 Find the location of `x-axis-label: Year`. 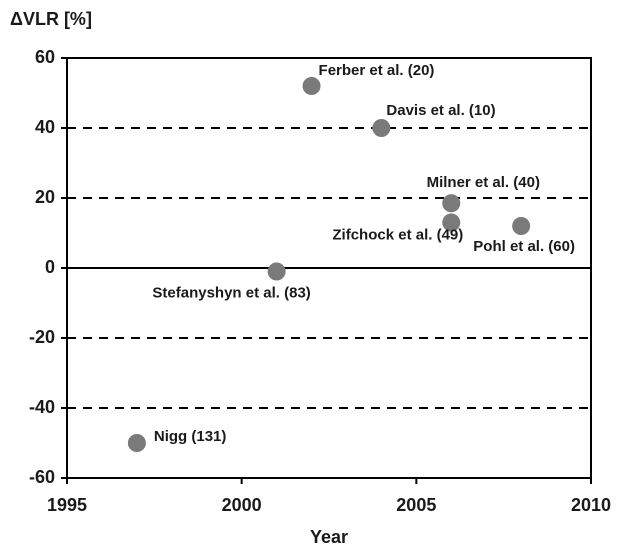

x-axis-label: Year is located at coordinates (329, 537).